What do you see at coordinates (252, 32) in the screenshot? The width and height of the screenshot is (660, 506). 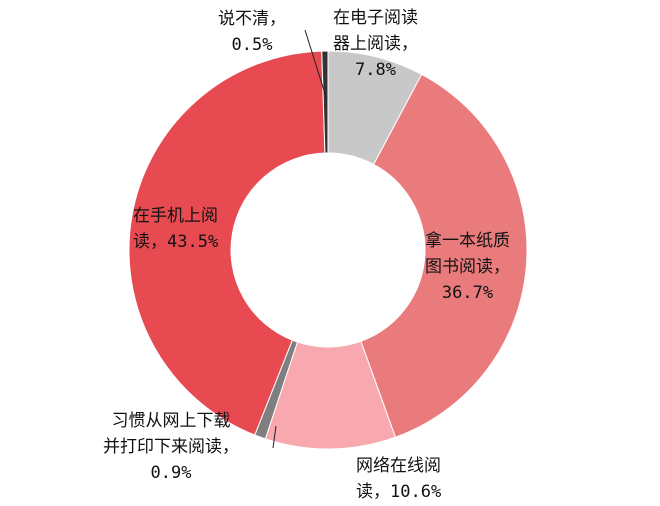 I see `label-unclear: 说不清， 0.5%` at bounding box center [252, 32].